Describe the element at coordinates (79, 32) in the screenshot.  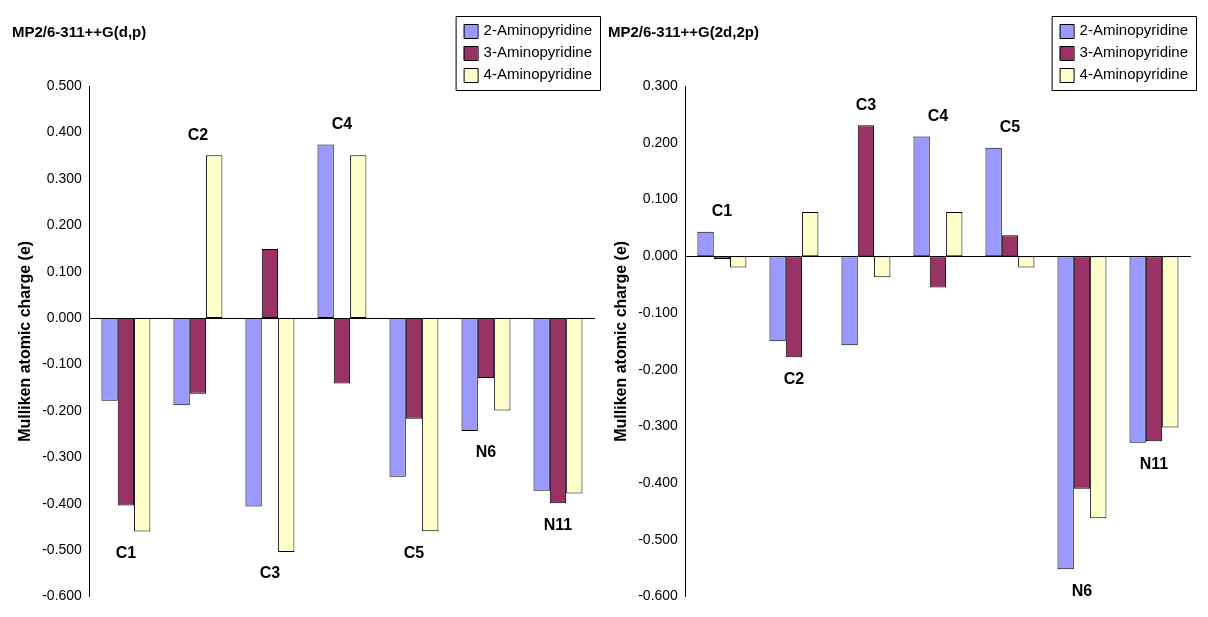
I see `chart-title: MP2/6-311++G(d,p)` at that location.